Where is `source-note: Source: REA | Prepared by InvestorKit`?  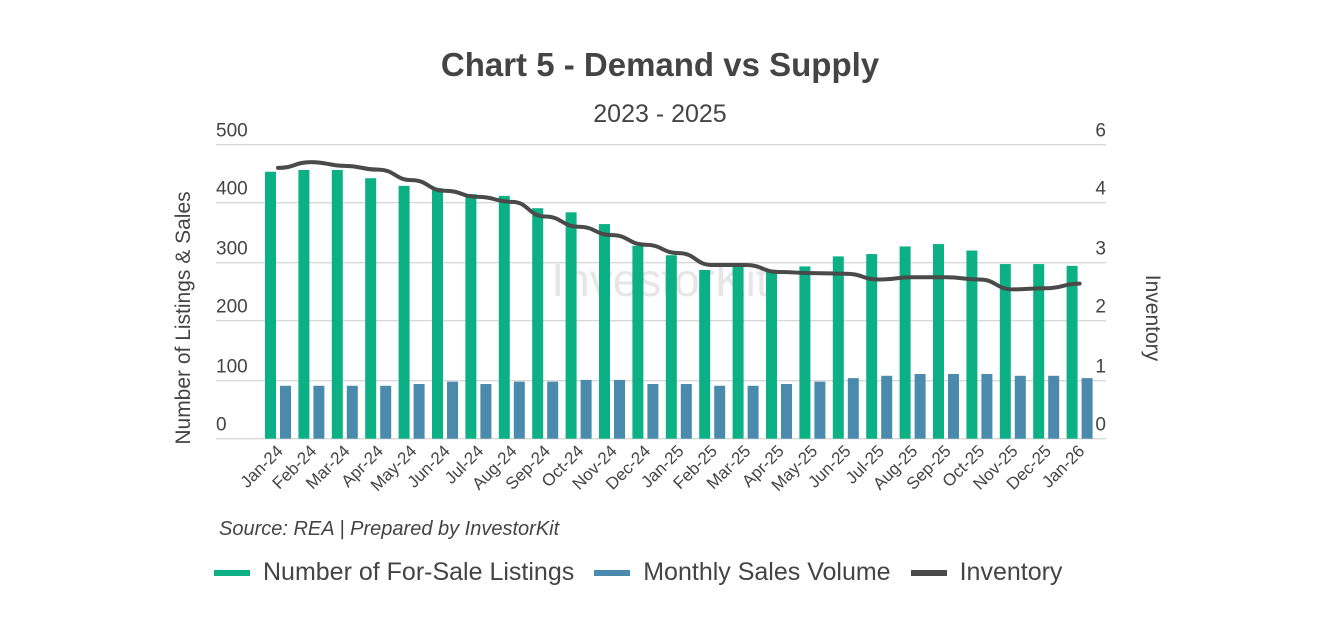 source-note: Source: REA | Prepared by InvestorKit is located at coordinates (389, 529).